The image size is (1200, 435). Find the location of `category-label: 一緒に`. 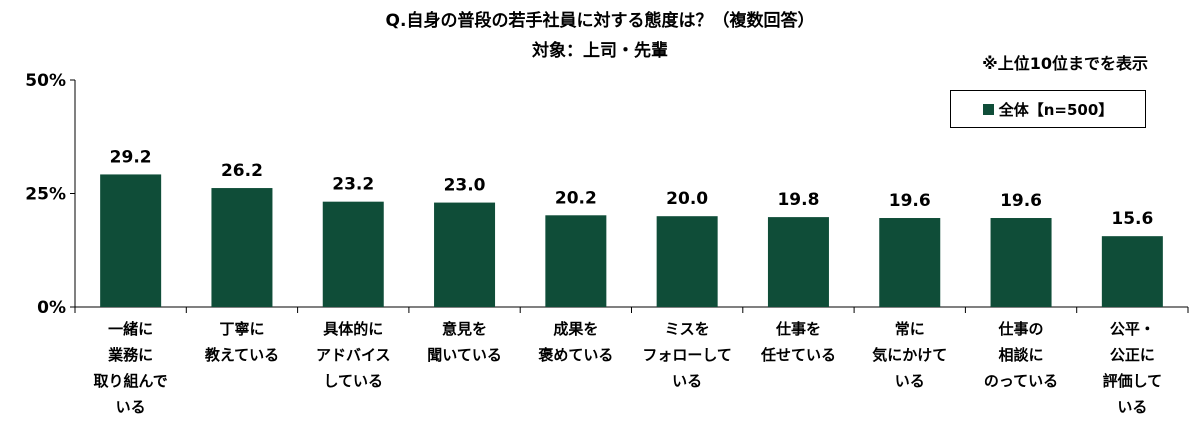

category-label: 一緒に is located at coordinates (130, 329).